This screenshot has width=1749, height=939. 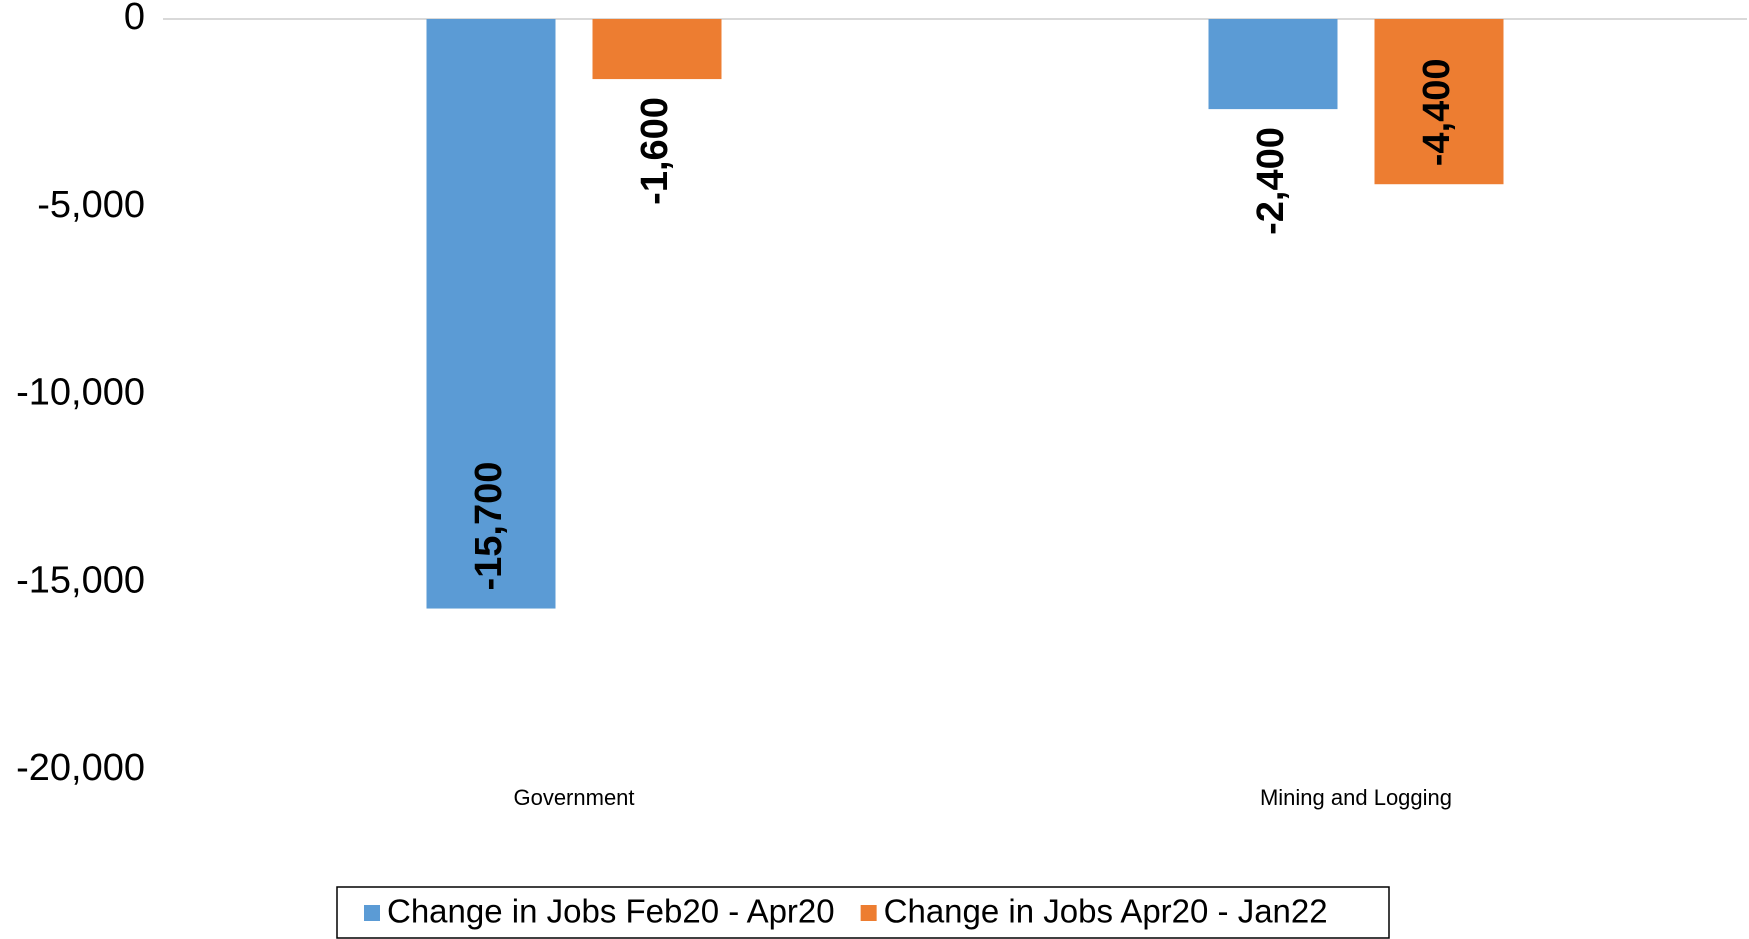 What do you see at coordinates (1437, 112) in the screenshot?
I see `value-label: -4,400` at bounding box center [1437, 112].